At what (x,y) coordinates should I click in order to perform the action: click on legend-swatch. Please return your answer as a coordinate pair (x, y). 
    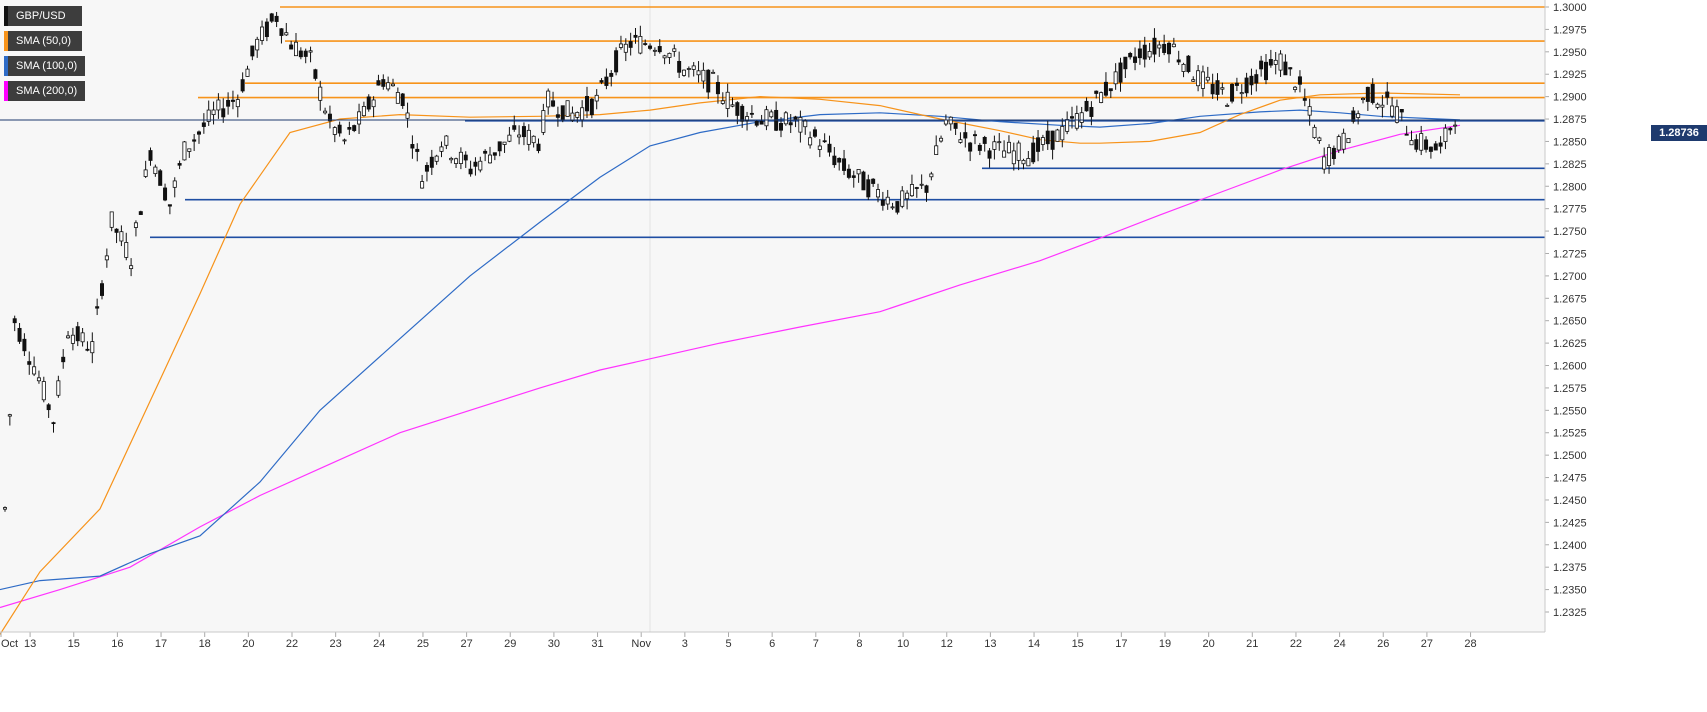
    Looking at the image, I should click on (6, 16).